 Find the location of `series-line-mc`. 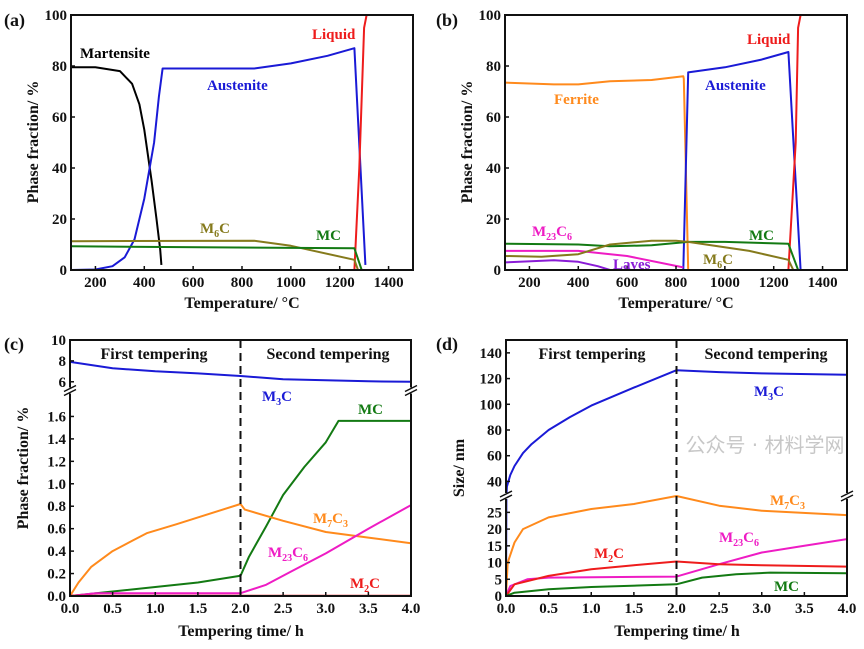

series-line-mc is located at coordinates (652, 255).